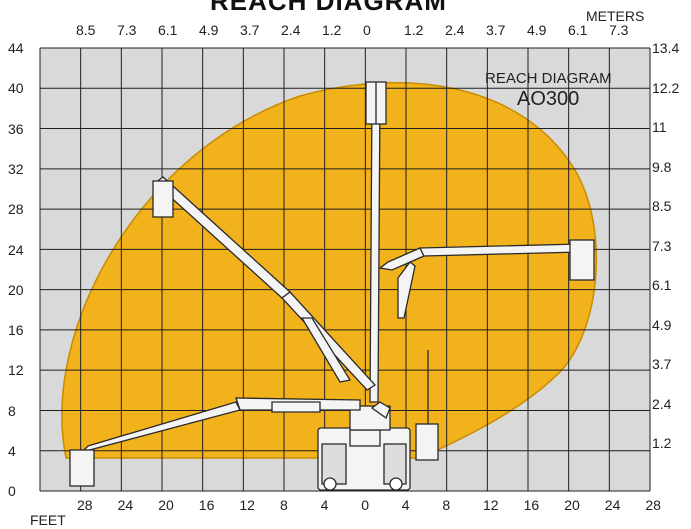 This screenshot has width=691, height=529. What do you see at coordinates (328, 8) in the screenshot?
I see `page-title: REACH DIAGRAM` at bounding box center [328, 8].